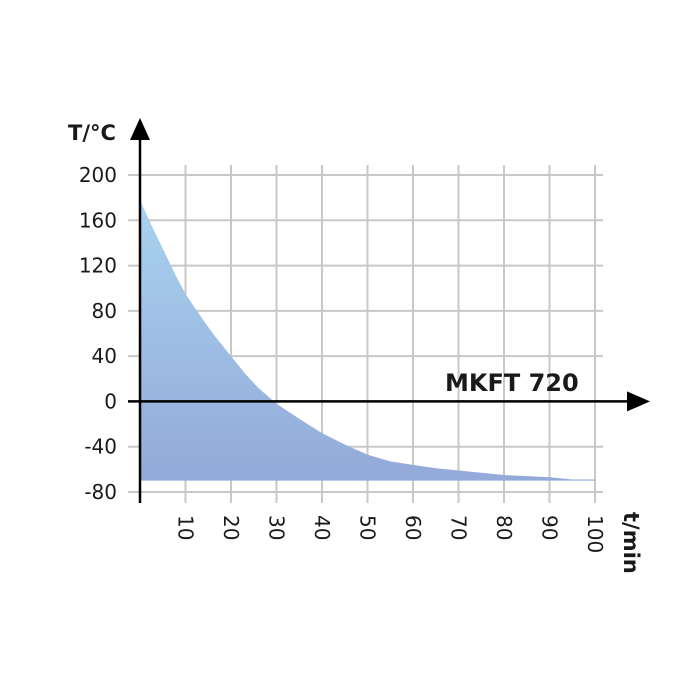 This screenshot has width=700, height=700. I want to click on x-tick-label: 10, so click(186, 527).